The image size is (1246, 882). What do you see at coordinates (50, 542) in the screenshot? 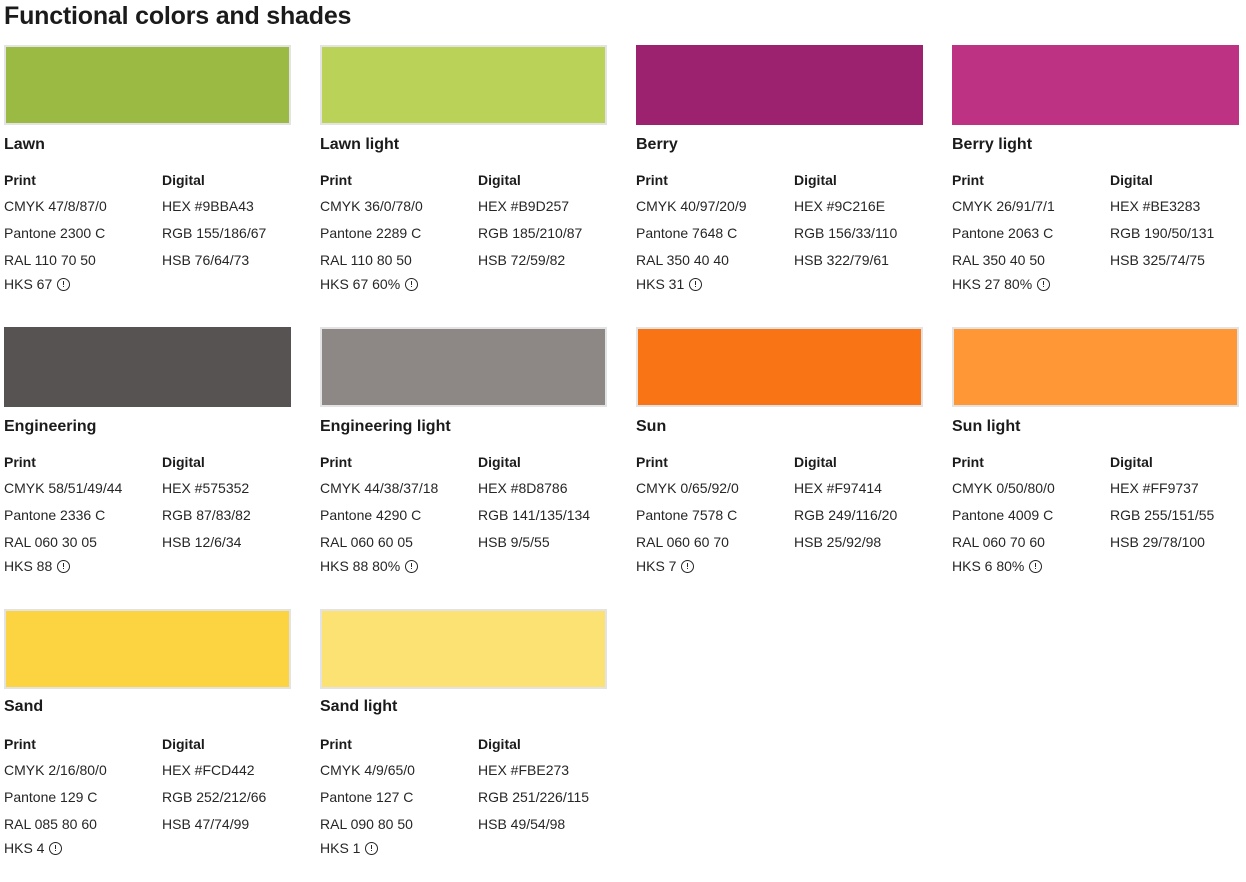
I see `ral-value: RAL 060 30 05` at bounding box center [50, 542].